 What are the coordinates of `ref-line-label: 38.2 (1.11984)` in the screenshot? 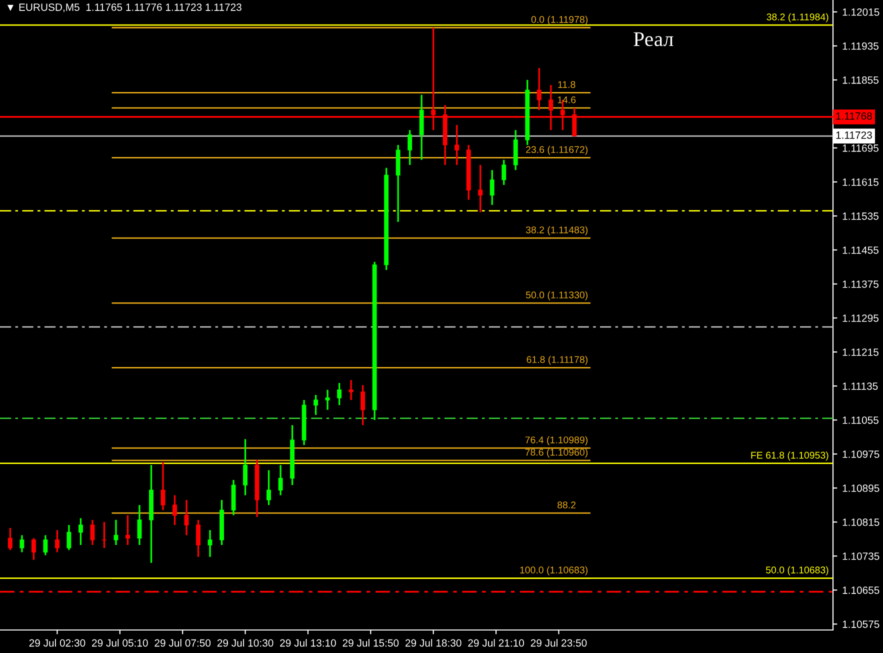 It's located at (797, 17).